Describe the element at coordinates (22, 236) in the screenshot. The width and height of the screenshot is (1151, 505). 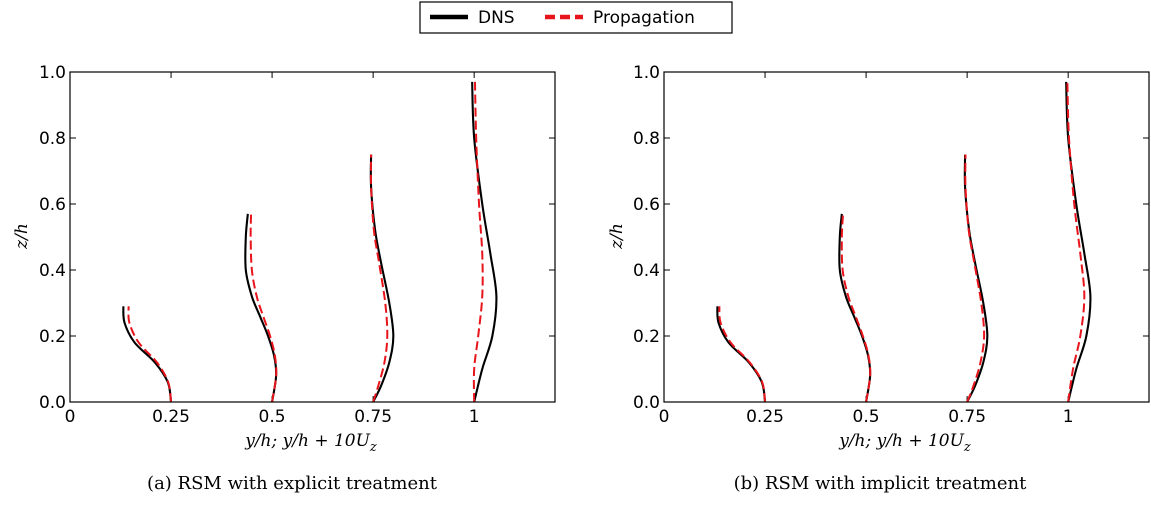
I see `panel-a-ylabel: z/h` at that location.